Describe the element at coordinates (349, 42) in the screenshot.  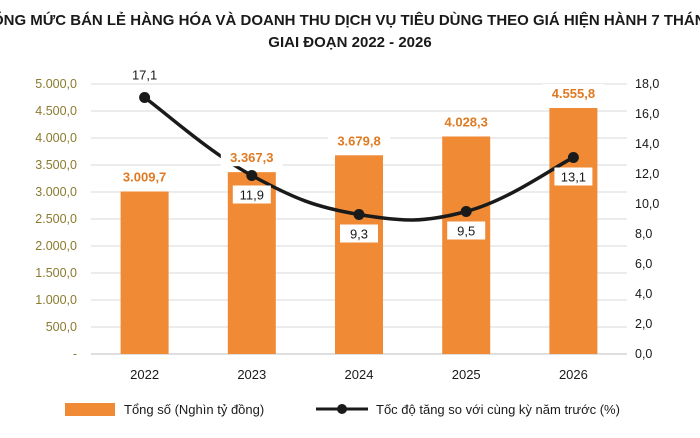
I see `chart-title-line-2: GIAI ĐOẠN 2022 - 2026` at that location.